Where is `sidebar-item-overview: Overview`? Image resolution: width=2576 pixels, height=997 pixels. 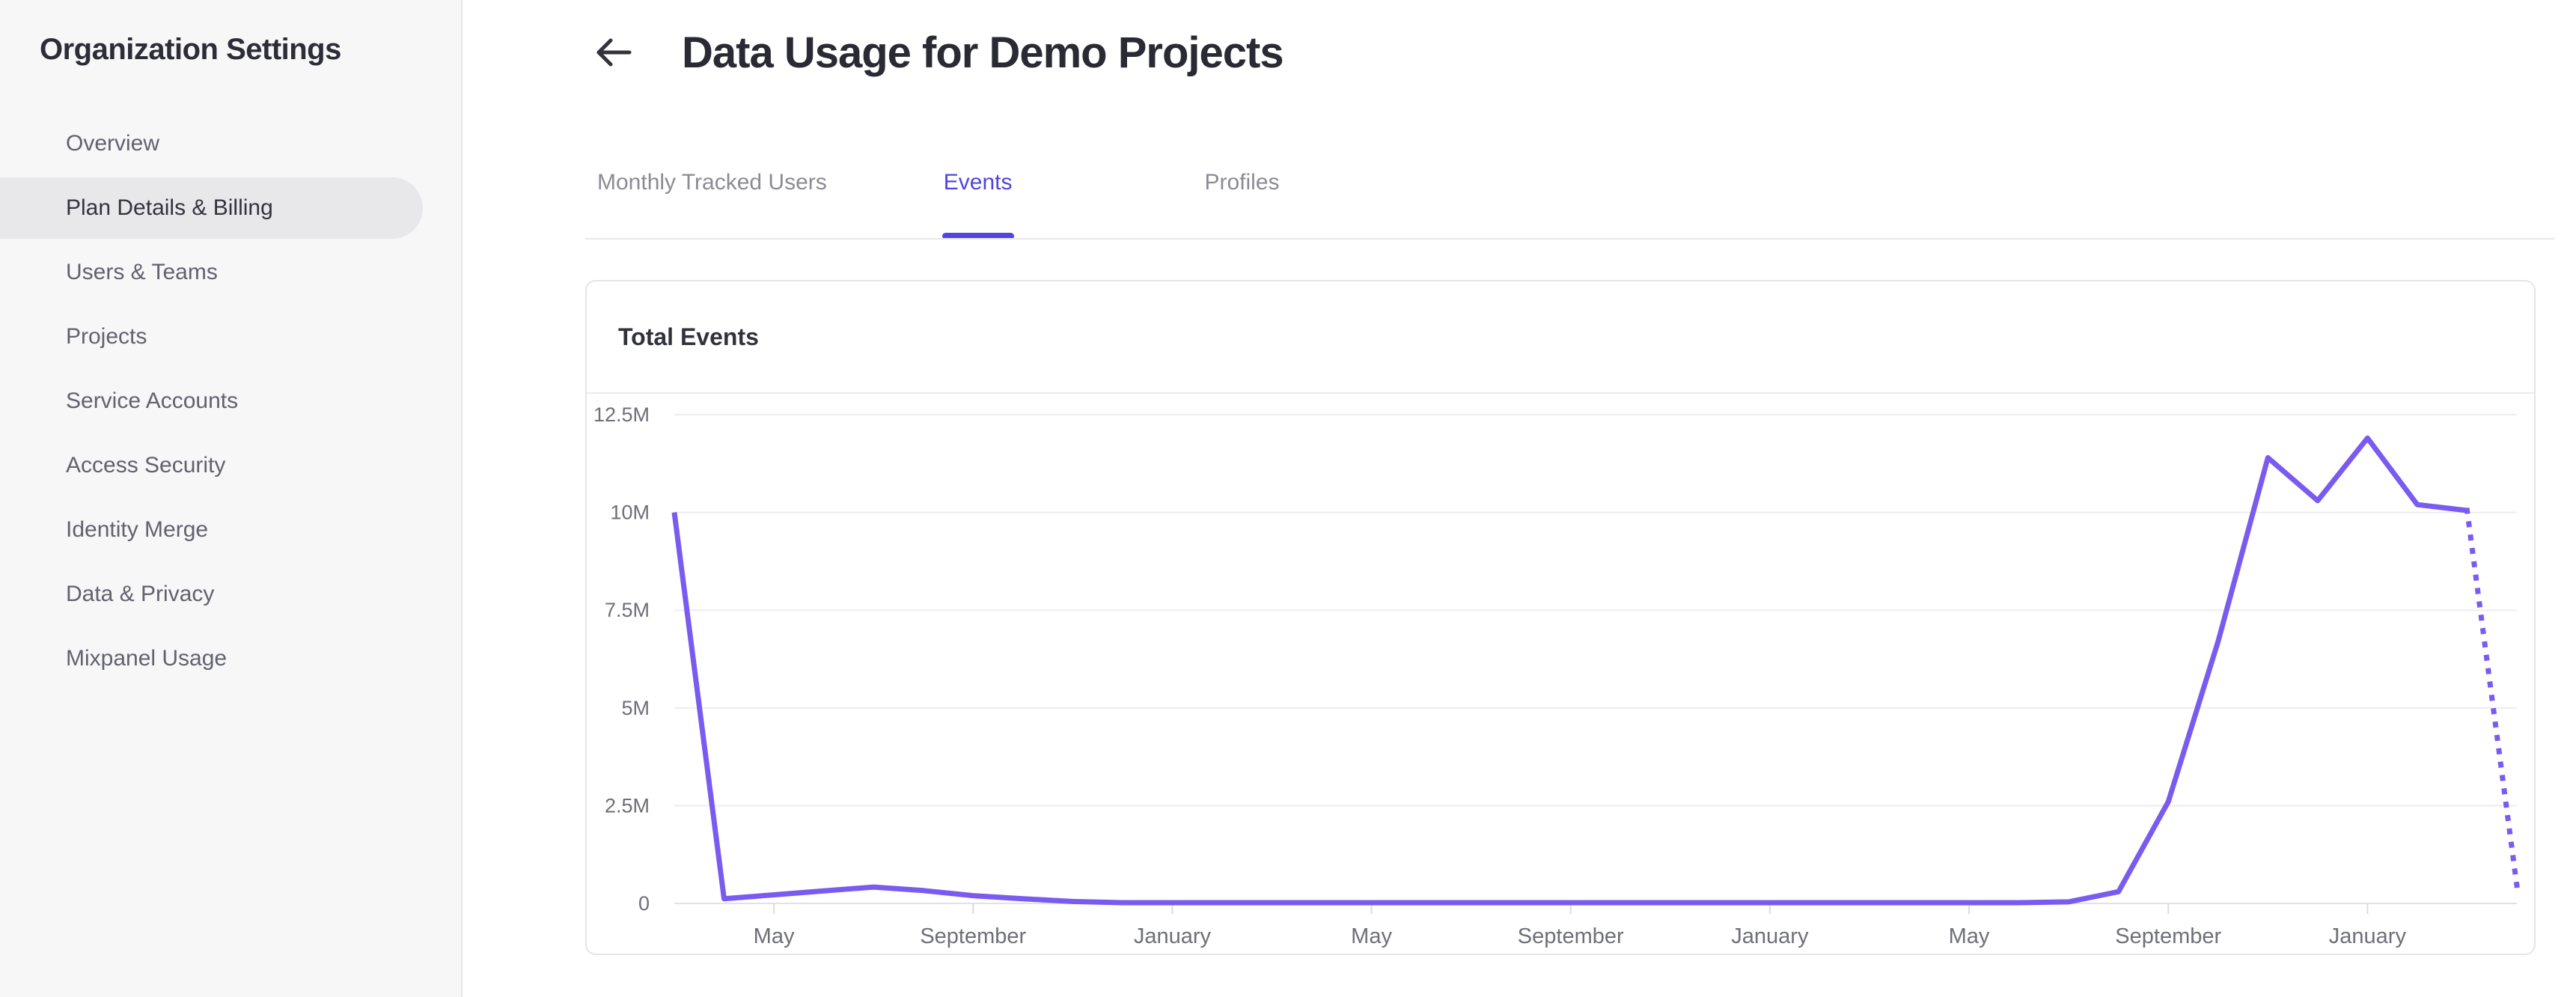 sidebar-item-overview: Overview is located at coordinates (113, 143).